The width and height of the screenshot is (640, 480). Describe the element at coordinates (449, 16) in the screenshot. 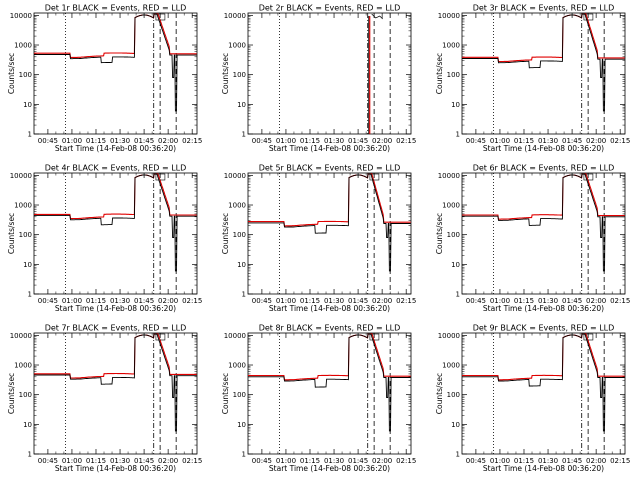

I see `y-tick-label: 10000` at that location.